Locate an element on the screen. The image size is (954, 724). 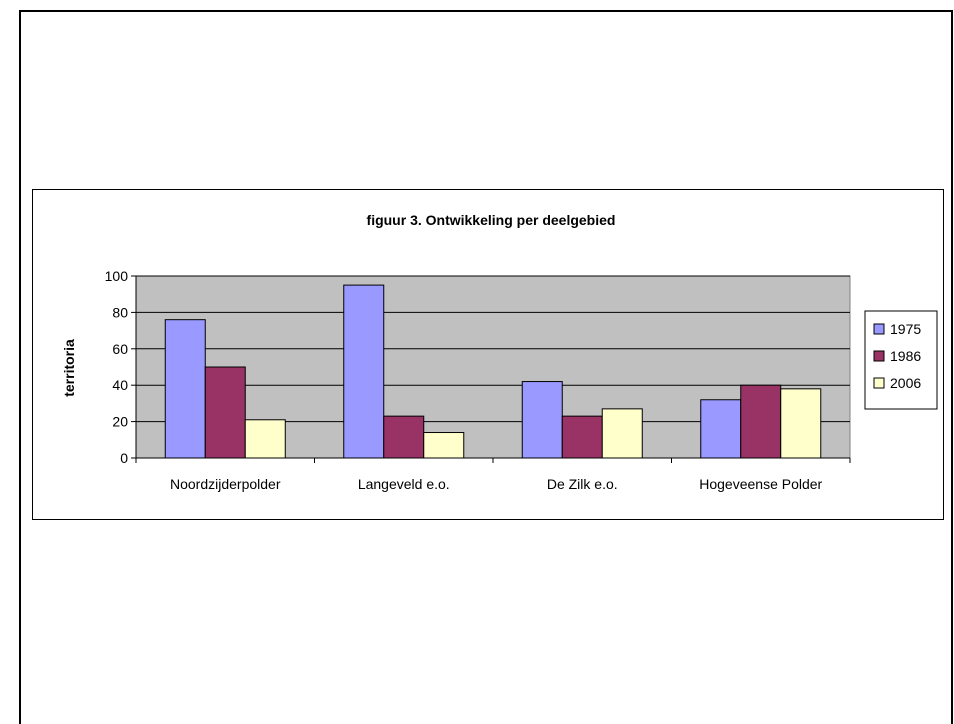
y-tick-label: 0 is located at coordinates (124, 458).